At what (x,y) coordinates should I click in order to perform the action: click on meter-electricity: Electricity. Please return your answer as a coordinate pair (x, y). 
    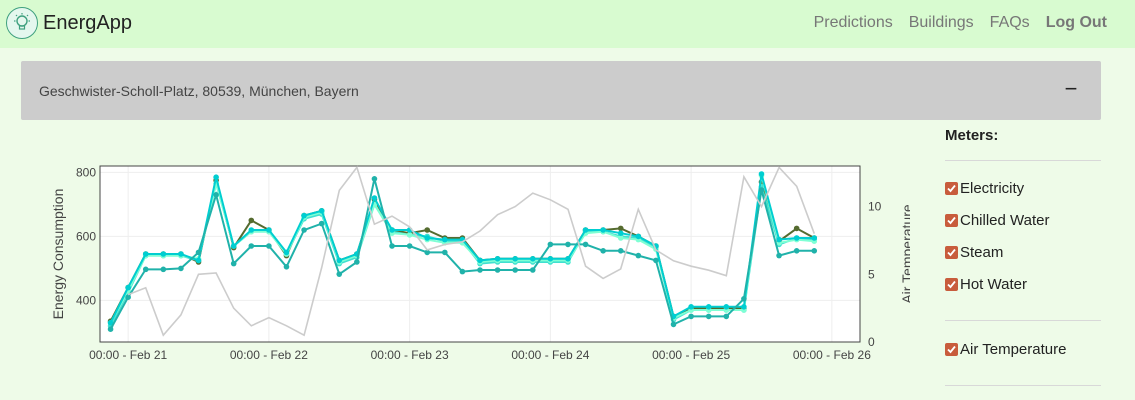
    Looking at the image, I should click on (984, 188).